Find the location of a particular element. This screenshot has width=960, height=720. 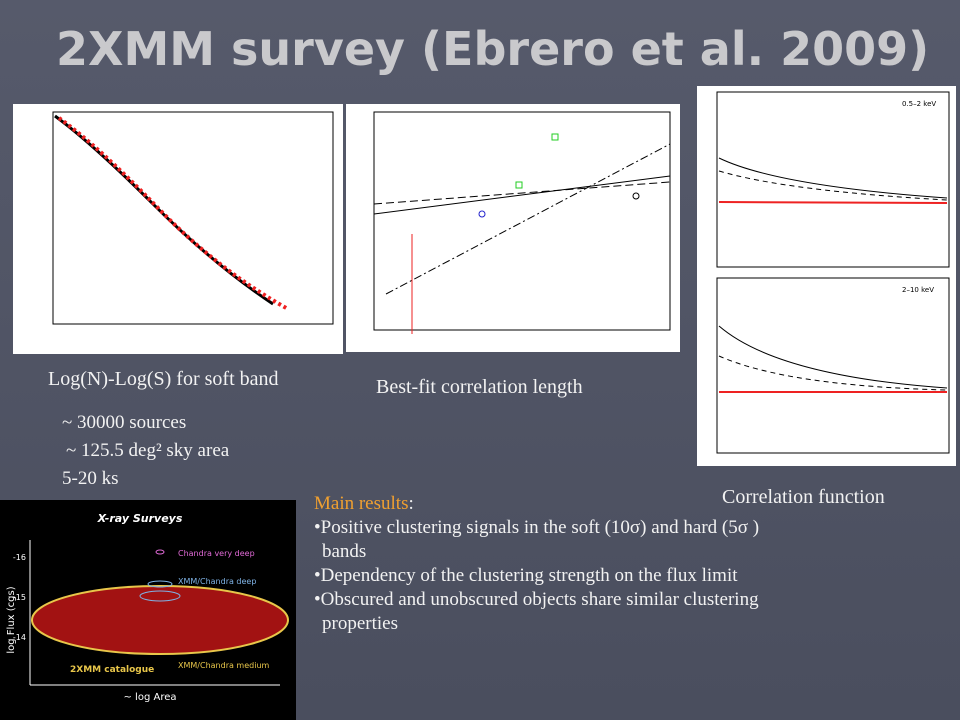

stat: ~ 30000 sources is located at coordinates (124, 422).